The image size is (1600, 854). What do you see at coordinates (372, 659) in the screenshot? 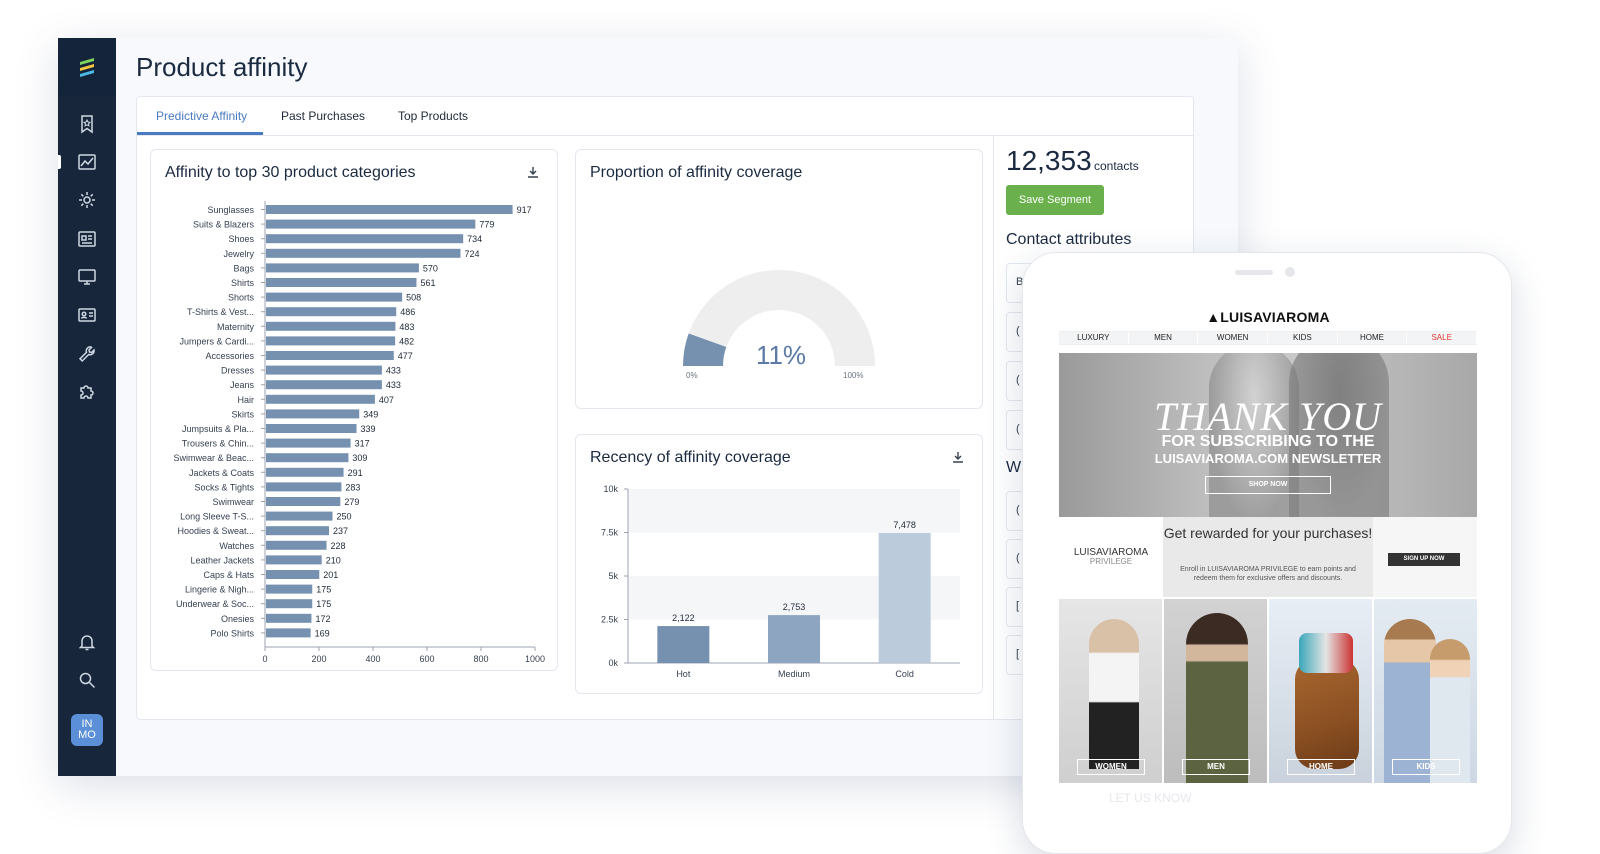
I see `x-tick-label: 400` at bounding box center [372, 659].